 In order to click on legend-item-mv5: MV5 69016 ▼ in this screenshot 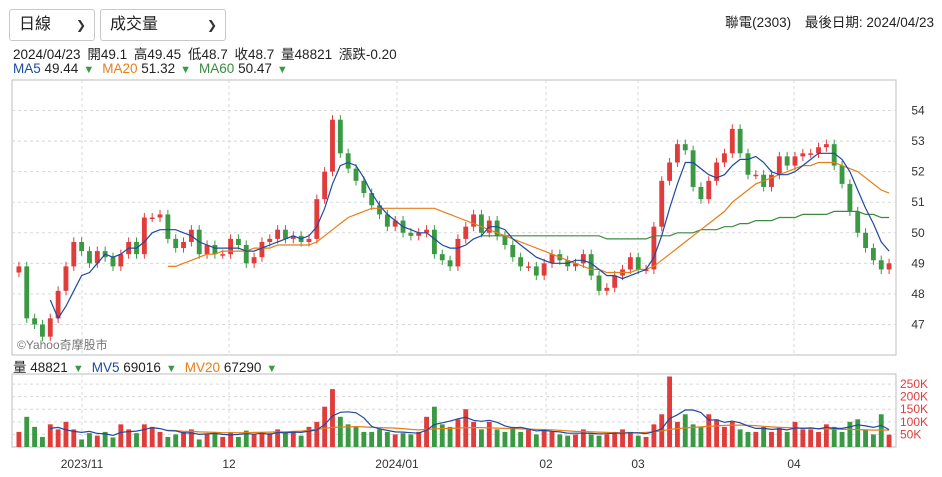, I will do `click(134, 367)`.